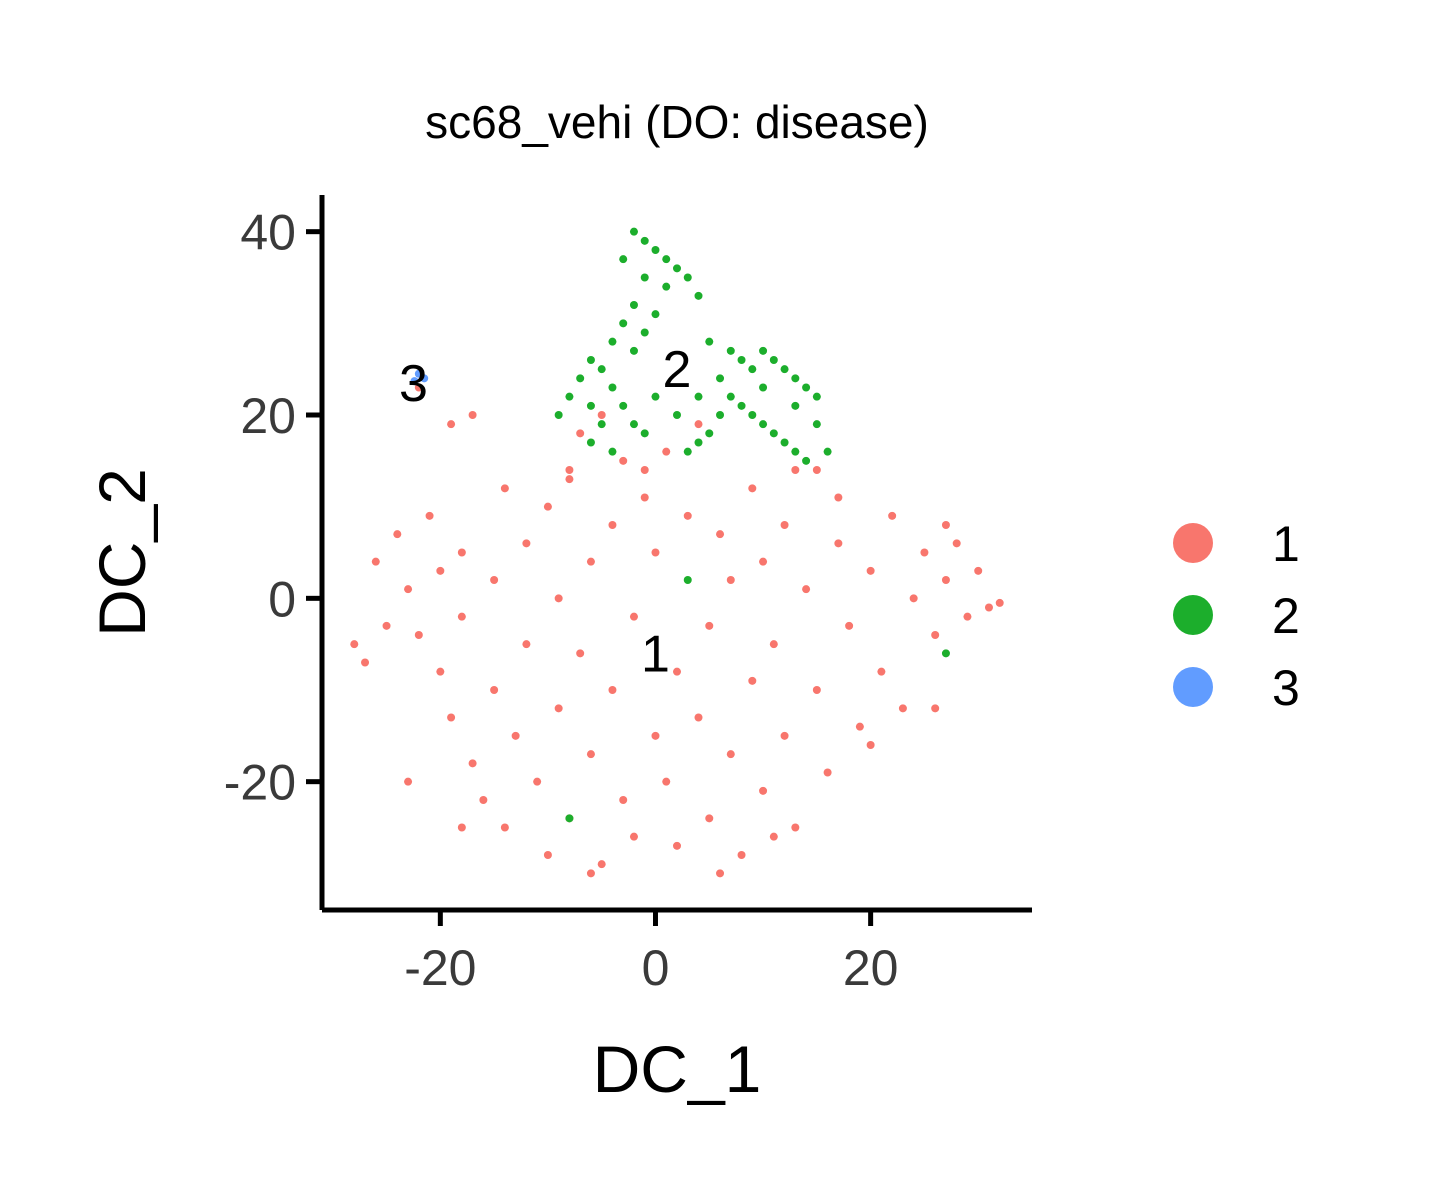 The width and height of the screenshot is (1440, 1200). I want to click on y-axis-ticks: -20 0 20 40, so click(273, 508).